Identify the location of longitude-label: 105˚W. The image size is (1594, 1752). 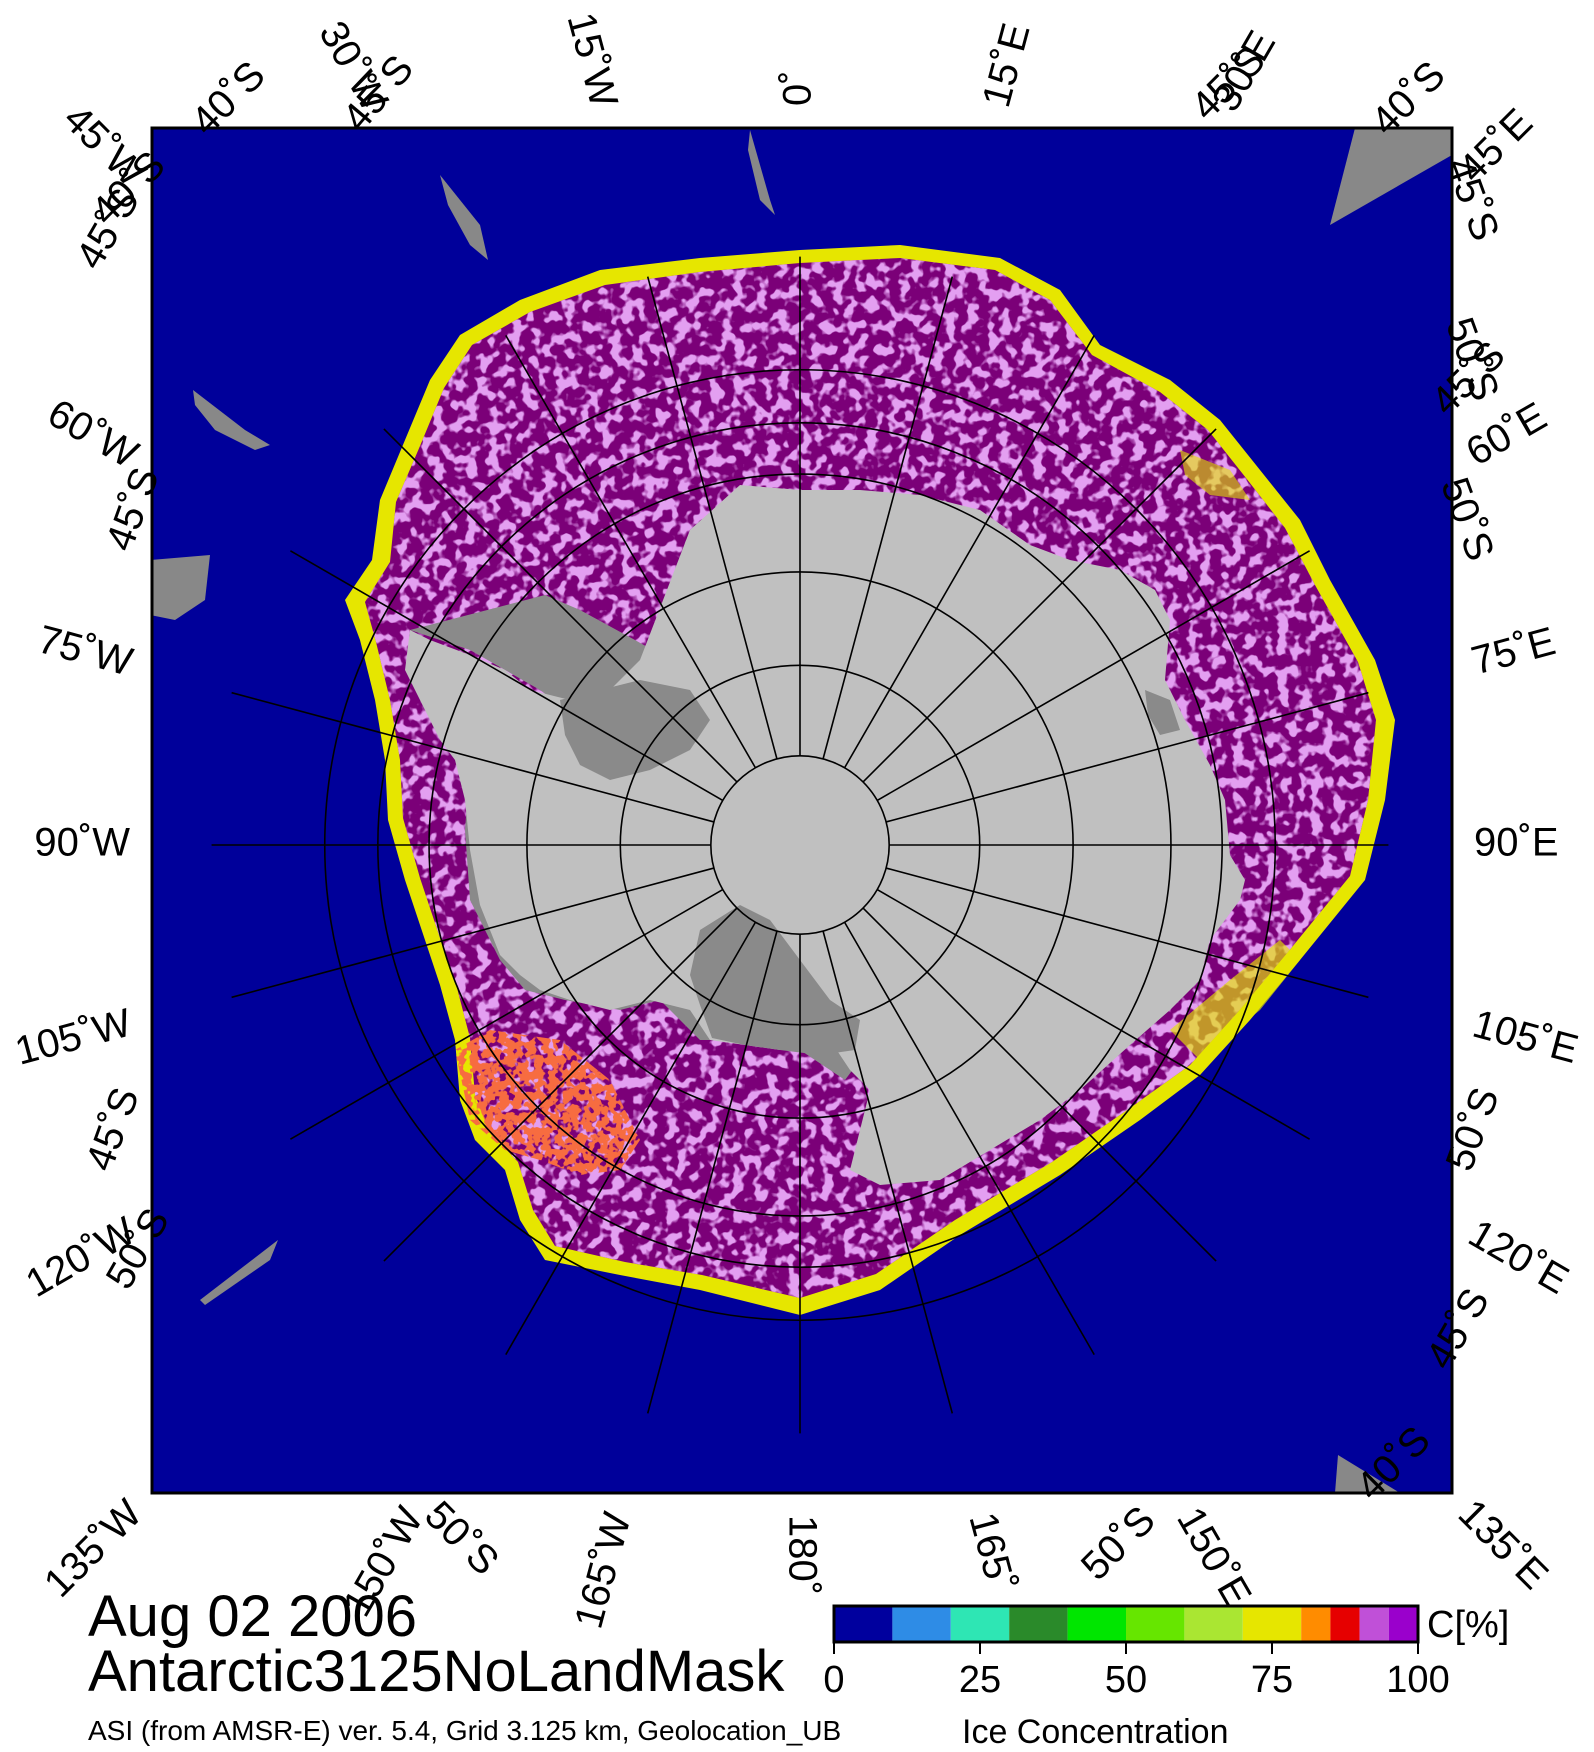
(73, 1037).